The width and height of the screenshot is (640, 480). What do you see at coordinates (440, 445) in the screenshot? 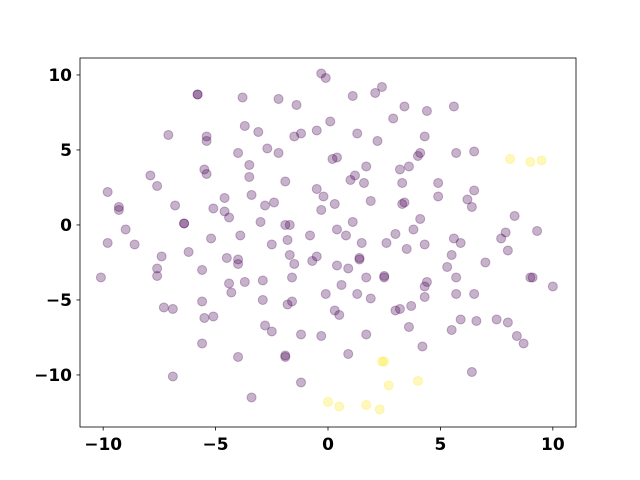
I see `x-tick-label: 5` at bounding box center [440, 445].